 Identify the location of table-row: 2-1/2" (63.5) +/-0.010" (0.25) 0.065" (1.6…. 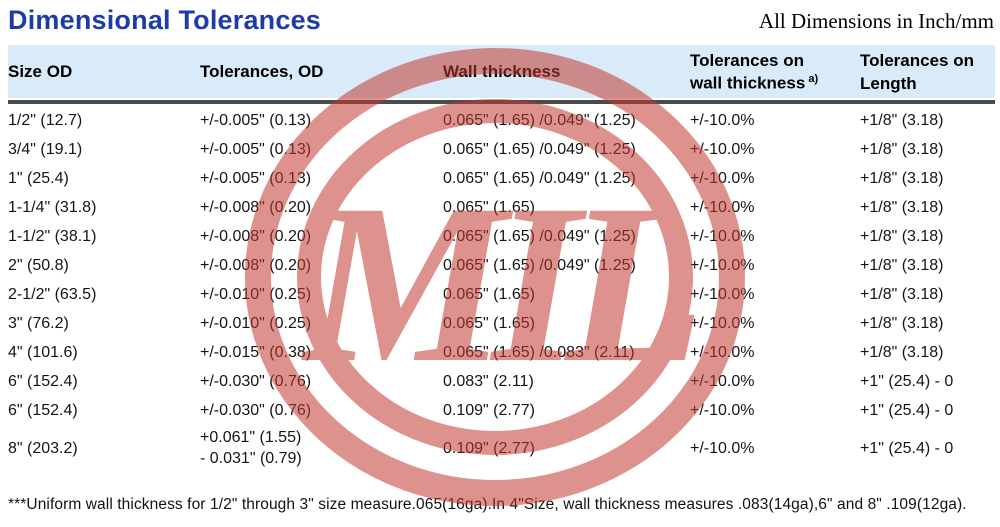
(501, 295).